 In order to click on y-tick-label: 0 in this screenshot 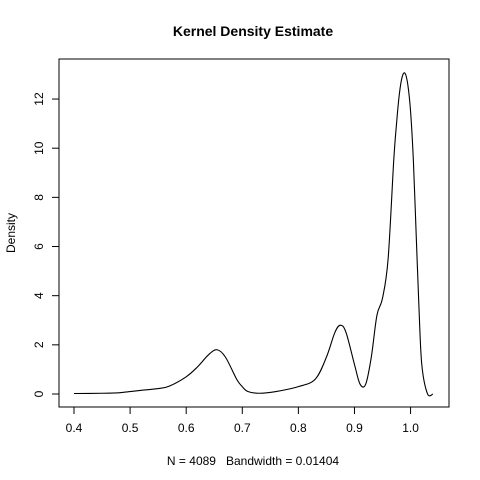, I will do `click(39, 393)`.